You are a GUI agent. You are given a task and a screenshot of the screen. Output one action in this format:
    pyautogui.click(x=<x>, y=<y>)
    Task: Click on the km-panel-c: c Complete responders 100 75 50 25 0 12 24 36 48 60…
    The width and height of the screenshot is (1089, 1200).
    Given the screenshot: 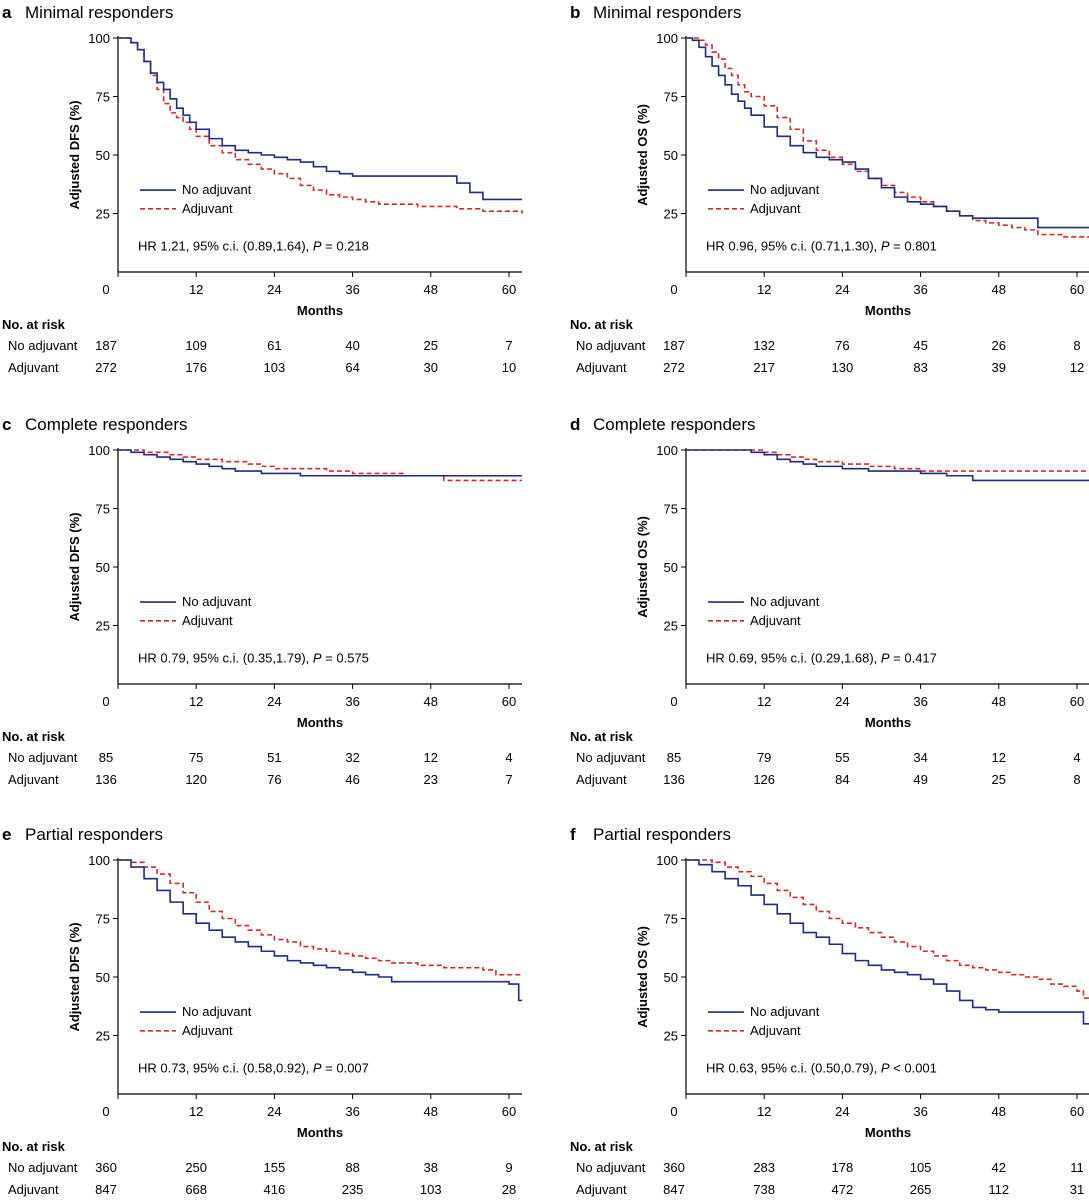 What is the action you would take?
    pyautogui.click(x=262, y=601)
    